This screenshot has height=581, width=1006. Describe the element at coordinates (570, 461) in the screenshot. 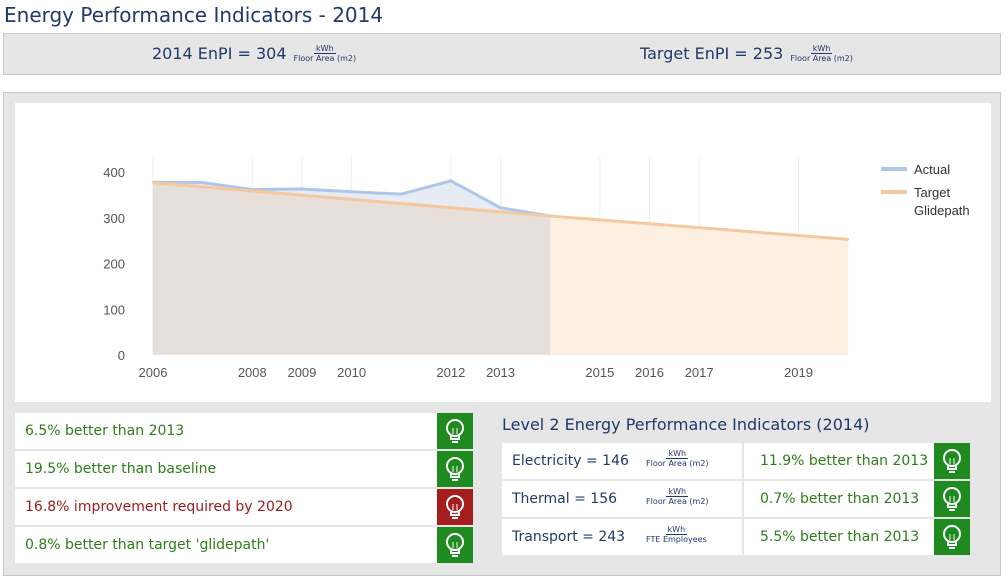

I see `level2-value-label: Electricity = 146` at that location.